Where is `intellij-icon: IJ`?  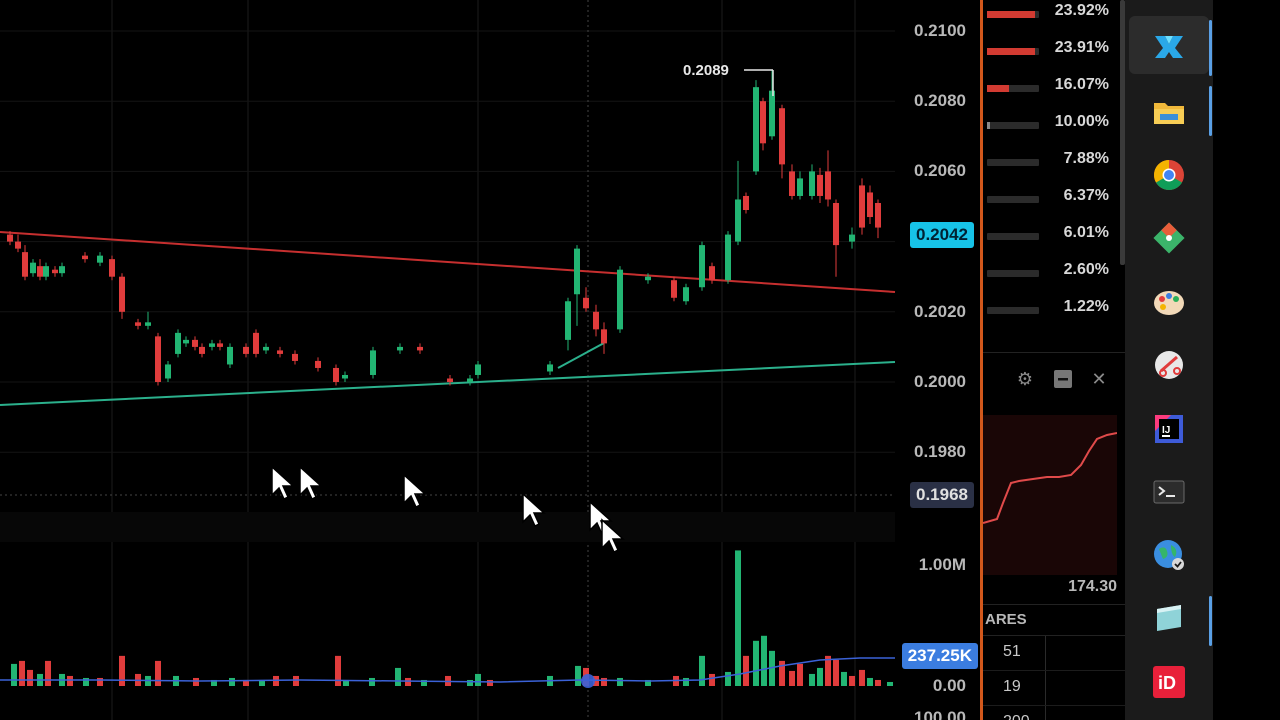
intellij-icon: IJ is located at coordinates (1169, 429).